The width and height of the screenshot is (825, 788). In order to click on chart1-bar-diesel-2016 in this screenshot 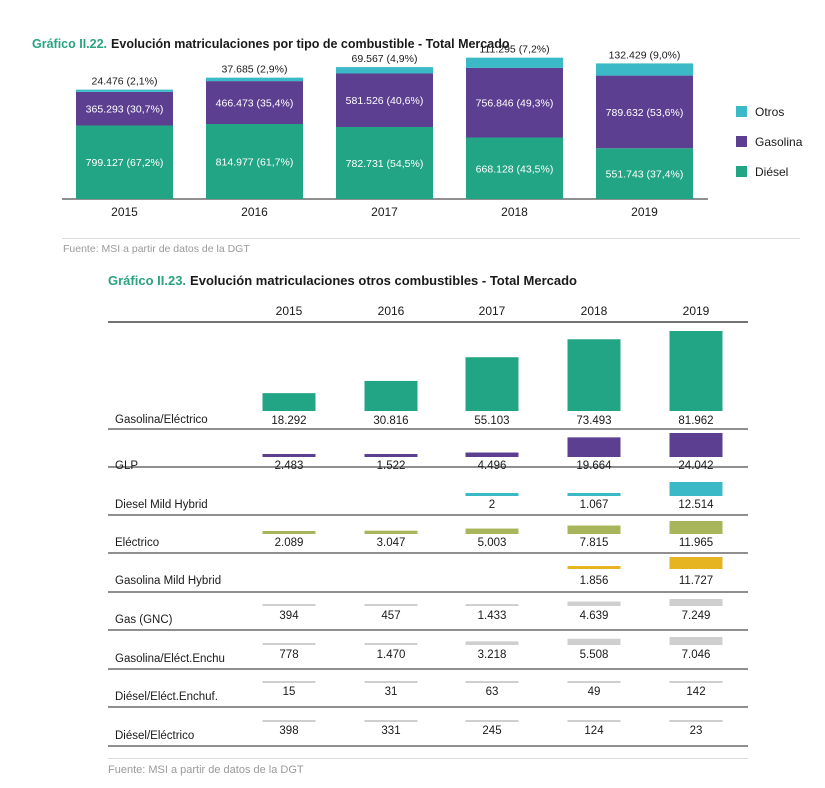, I will do `click(254, 161)`.